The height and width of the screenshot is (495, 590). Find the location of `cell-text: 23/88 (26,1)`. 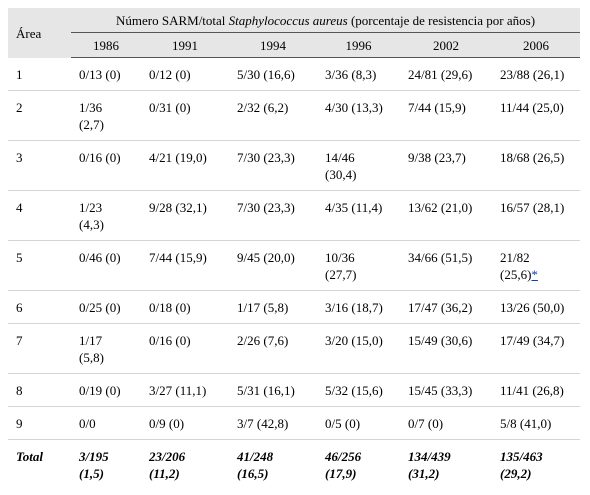

cell-text: 23/88 (26,1) is located at coordinates (532, 74).